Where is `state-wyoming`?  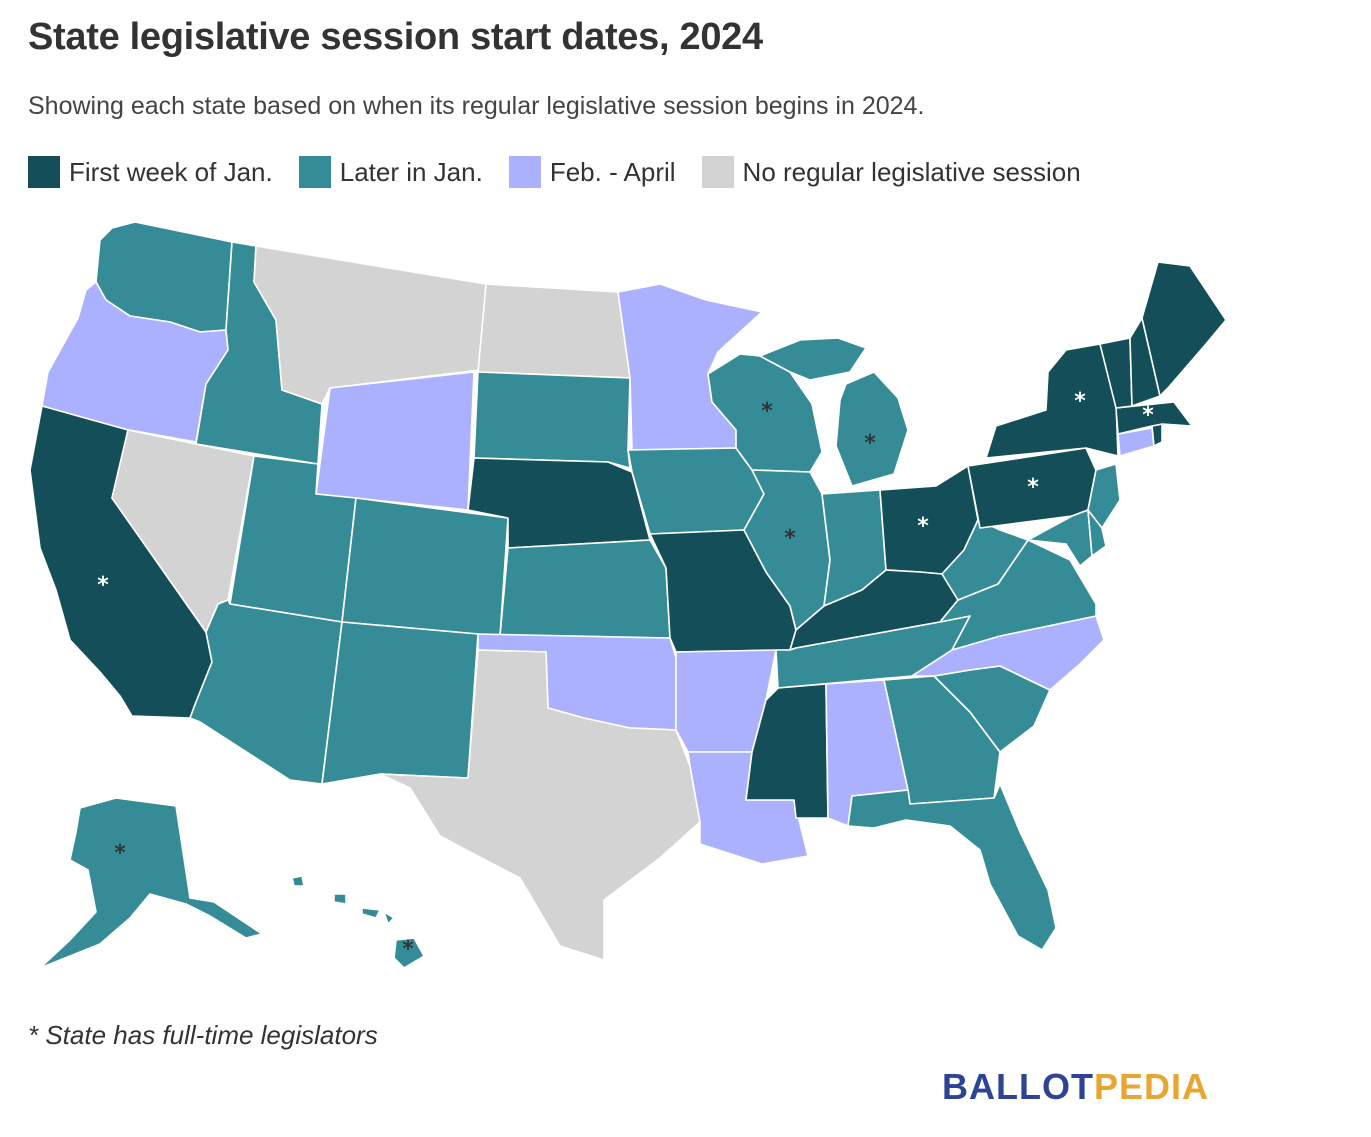 state-wyoming is located at coordinates (395, 441).